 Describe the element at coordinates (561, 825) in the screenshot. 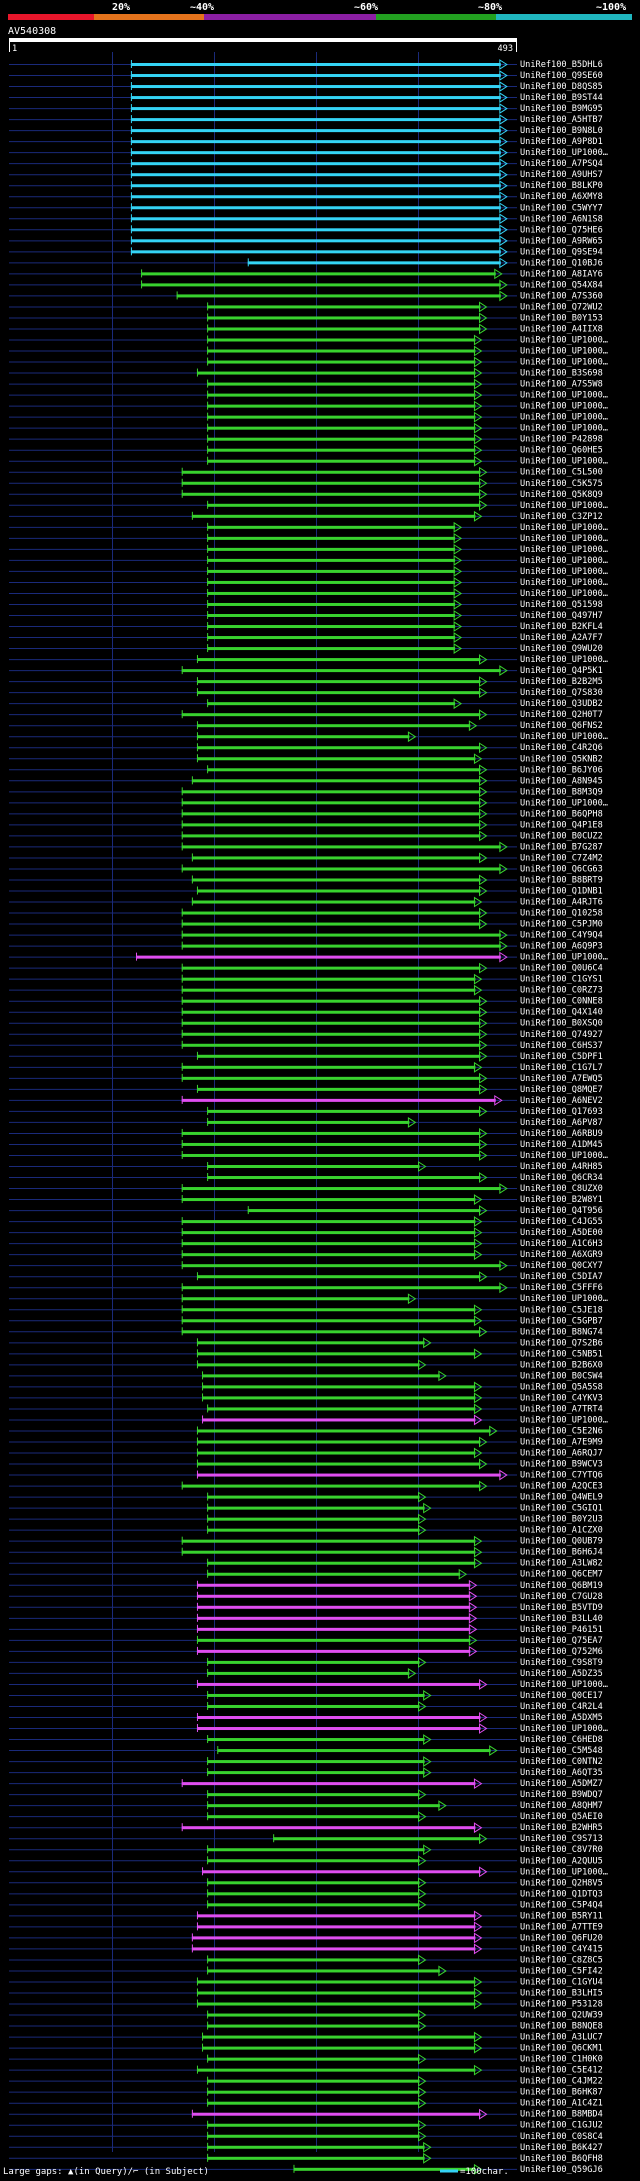

I see `hit-label: UniRef100_Q4P1E8` at that location.